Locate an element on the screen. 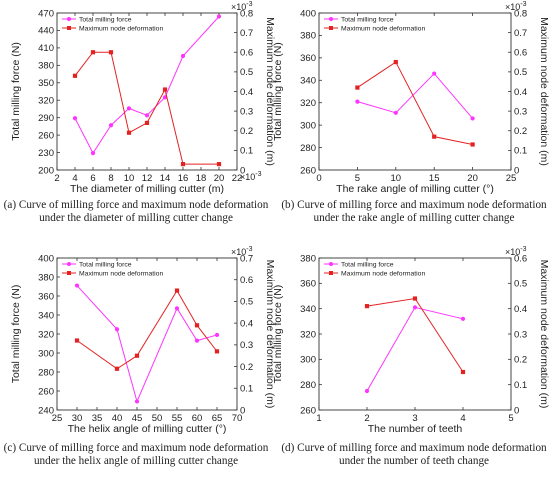  plot-frame-d is located at coordinates (415, 334).